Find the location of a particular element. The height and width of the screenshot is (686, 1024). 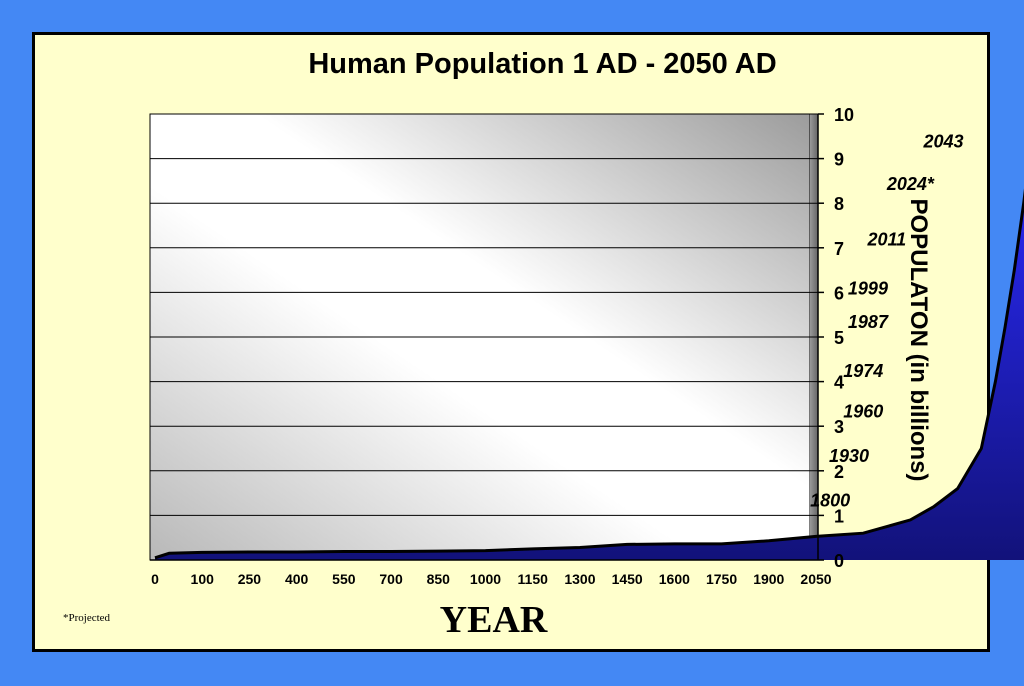

y-tick-label: 6 is located at coordinates (839, 293).